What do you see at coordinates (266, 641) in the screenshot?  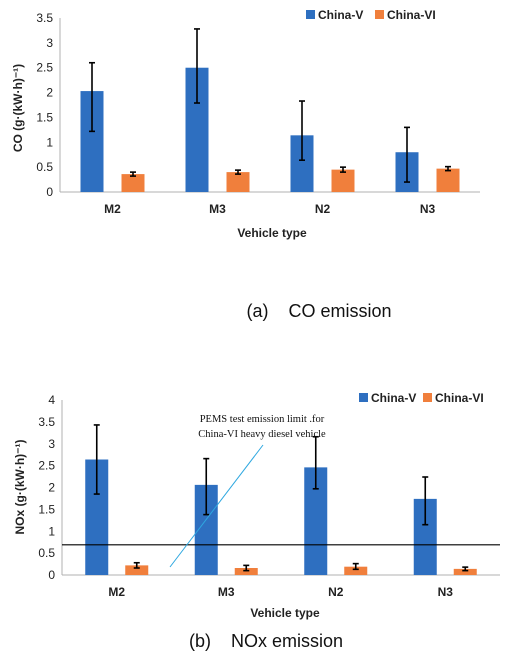 I see `caption-b: (b) NOx emission` at bounding box center [266, 641].